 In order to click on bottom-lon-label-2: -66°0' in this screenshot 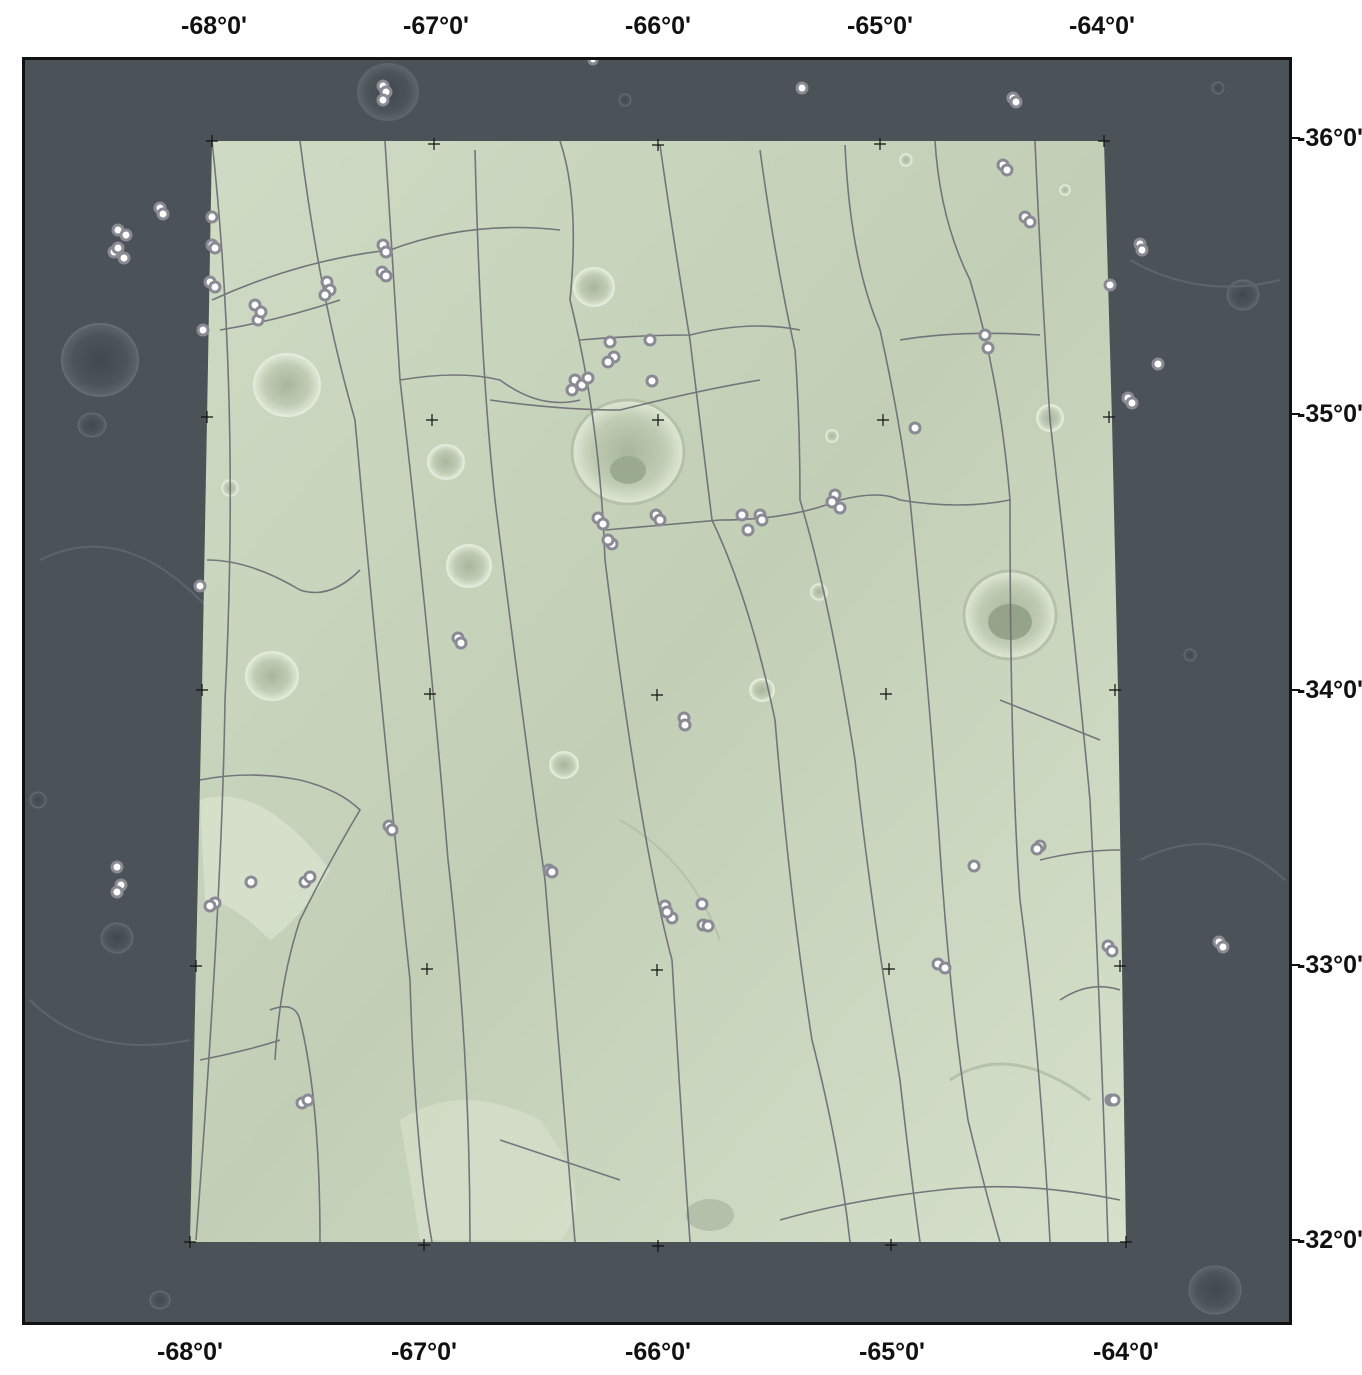, I will do `click(658, 1352)`.